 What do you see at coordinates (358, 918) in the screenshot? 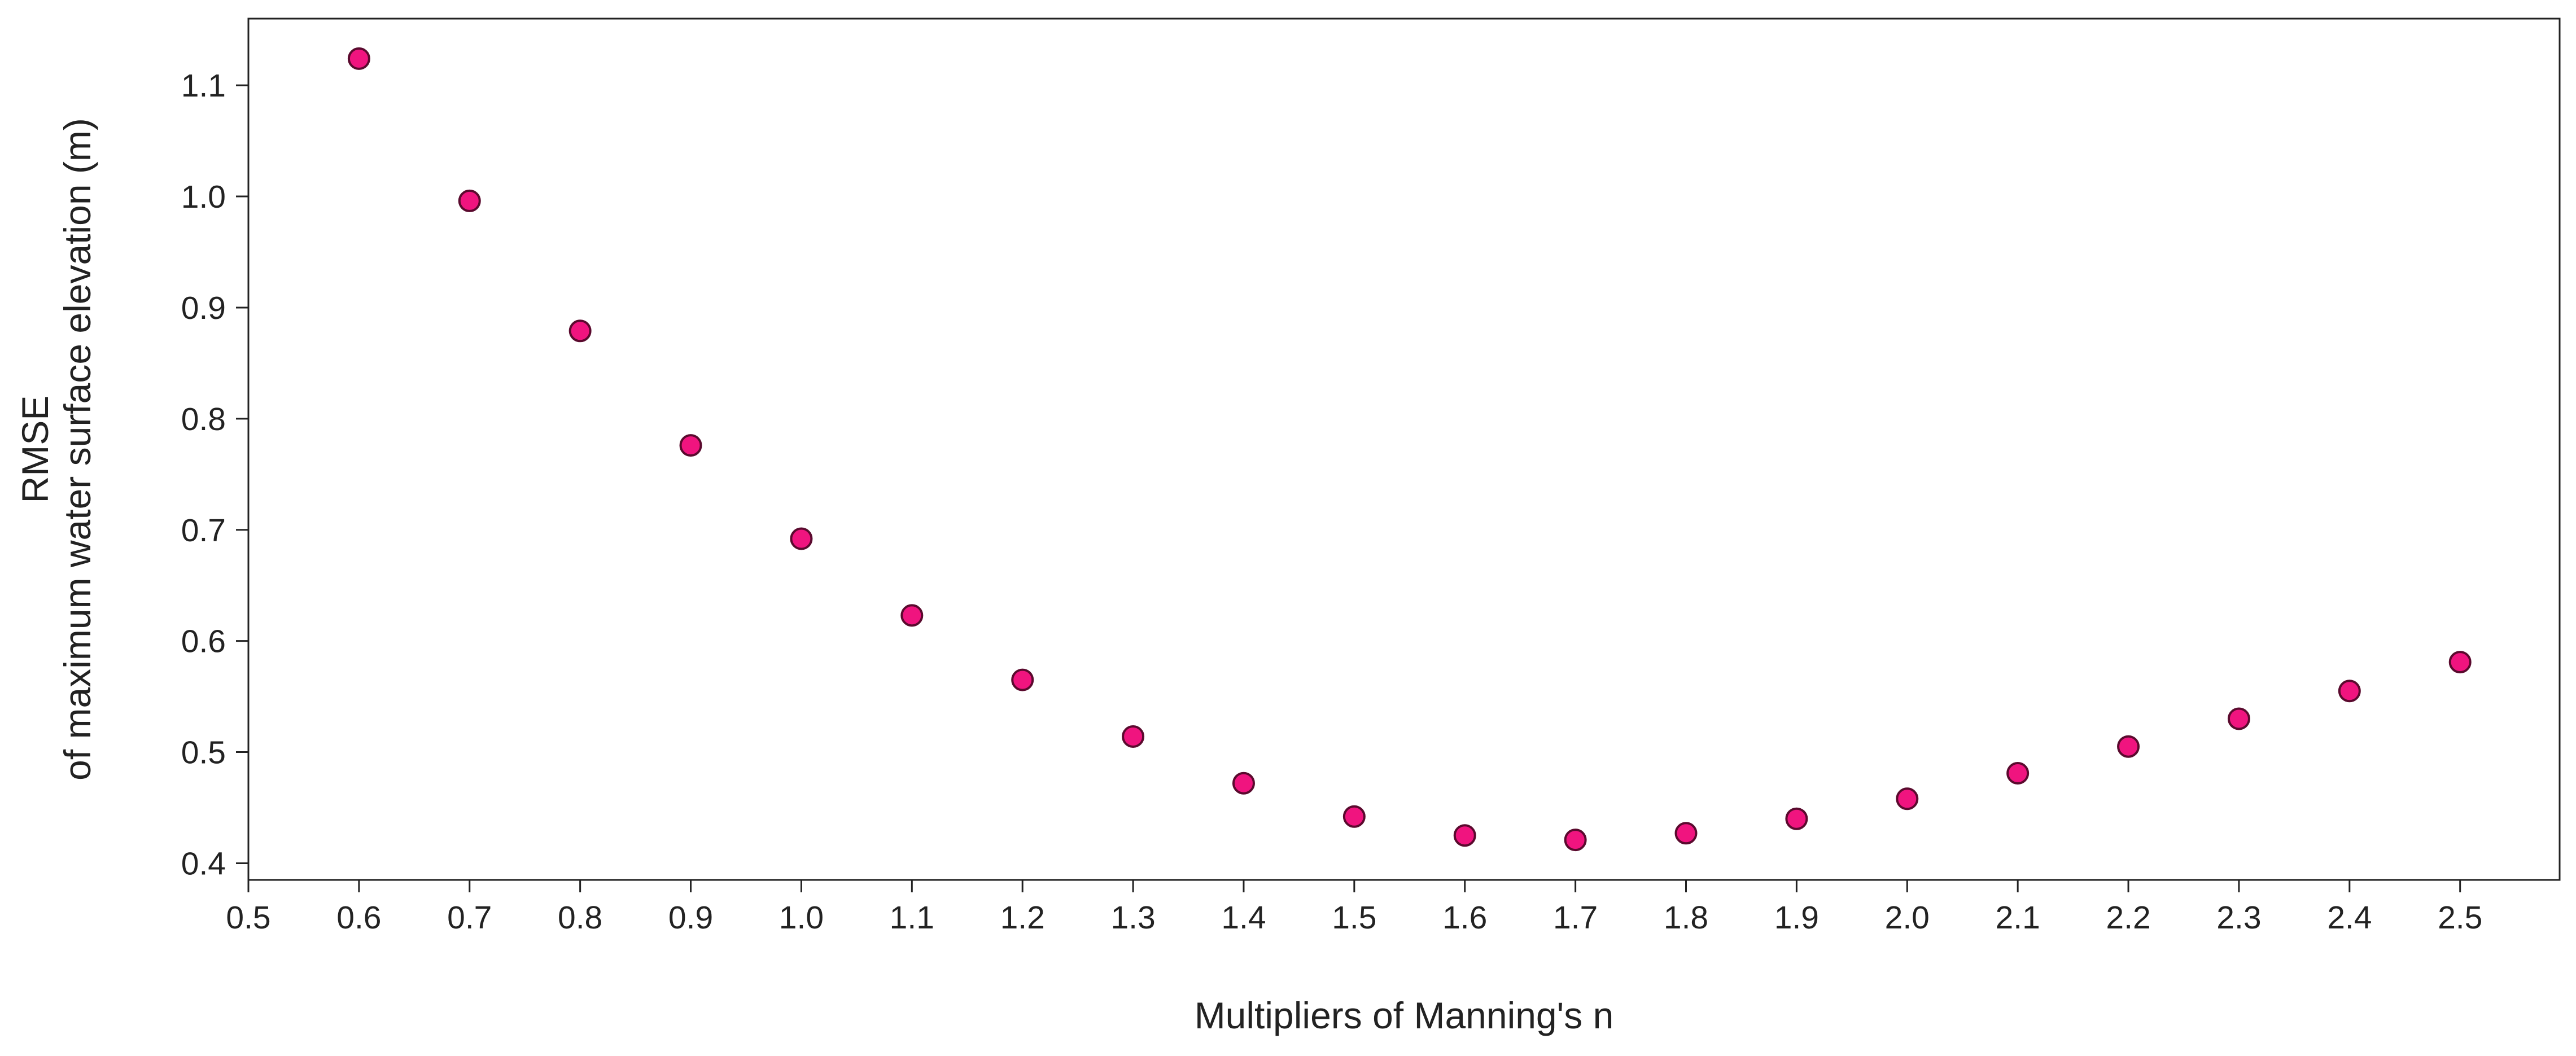
I see `x-tick-label: 0.6` at bounding box center [358, 918].